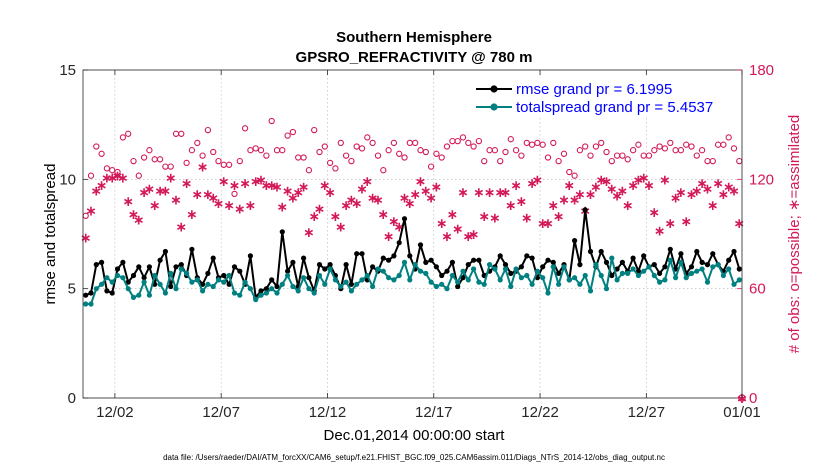 Image resolution: width=830 pixels, height=470 pixels. What do you see at coordinates (72, 398) in the screenshot?
I see `y-tick-label-left: 0` at bounding box center [72, 398].